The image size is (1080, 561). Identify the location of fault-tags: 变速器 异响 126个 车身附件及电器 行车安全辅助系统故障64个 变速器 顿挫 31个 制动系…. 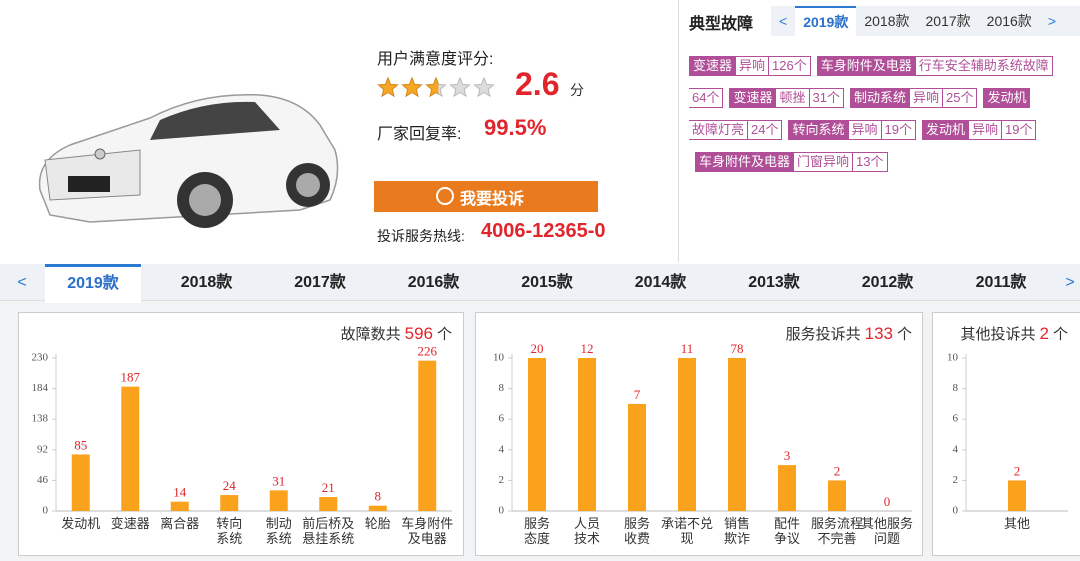
(875, 114).